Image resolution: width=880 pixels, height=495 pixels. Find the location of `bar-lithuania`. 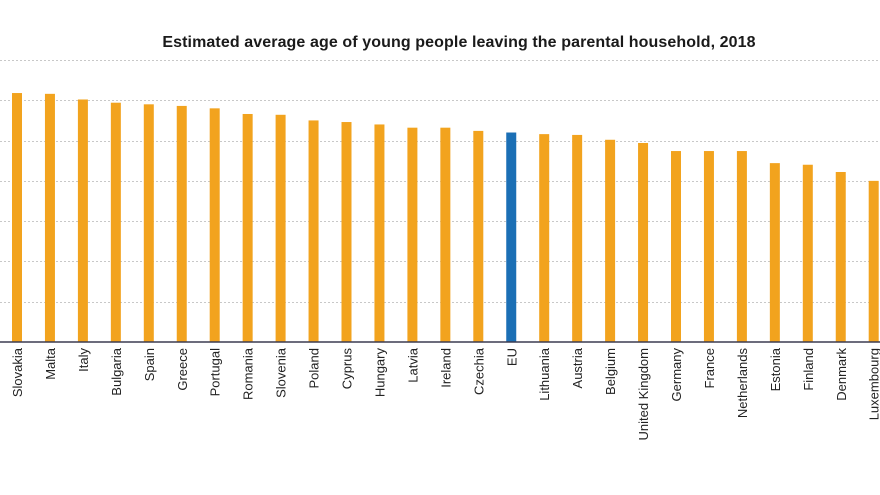

bar-lithuania is located at coordinates (544, 238).